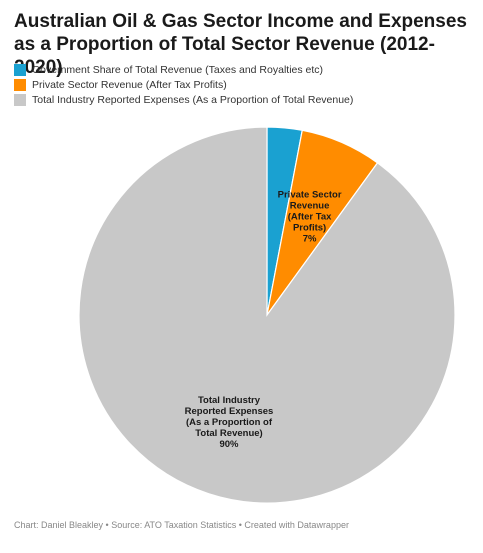 The height and width of the screenshot is (553, 483). What do you see at coordinates (310, 206) in the screenshot?
I see `pie-label-line: Revenue` at bounding box center [310, 206].